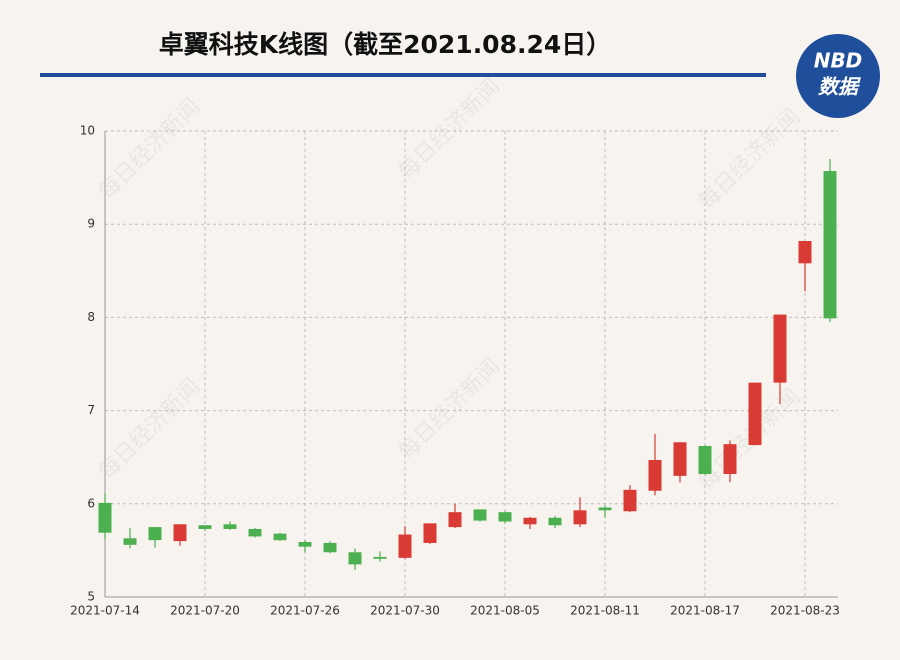 The height and width of the screenshot is (660, 900). Describe the element at coordinates (91, 503) in the screenshot. I see `y-tick-label: 6` at that location.